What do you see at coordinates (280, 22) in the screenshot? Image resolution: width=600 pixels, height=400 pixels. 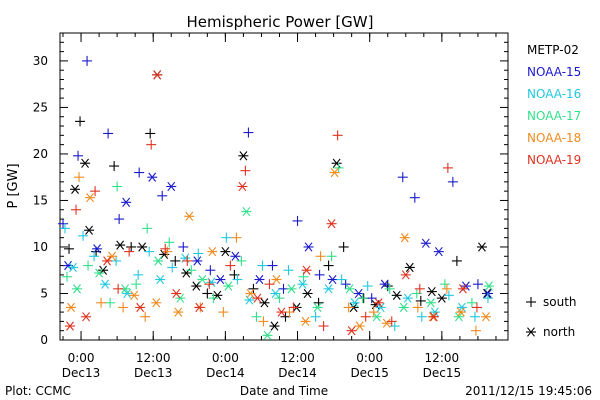 I see `chart-title: Hemispheric Power [GW]` at bounding box center [280, 22].